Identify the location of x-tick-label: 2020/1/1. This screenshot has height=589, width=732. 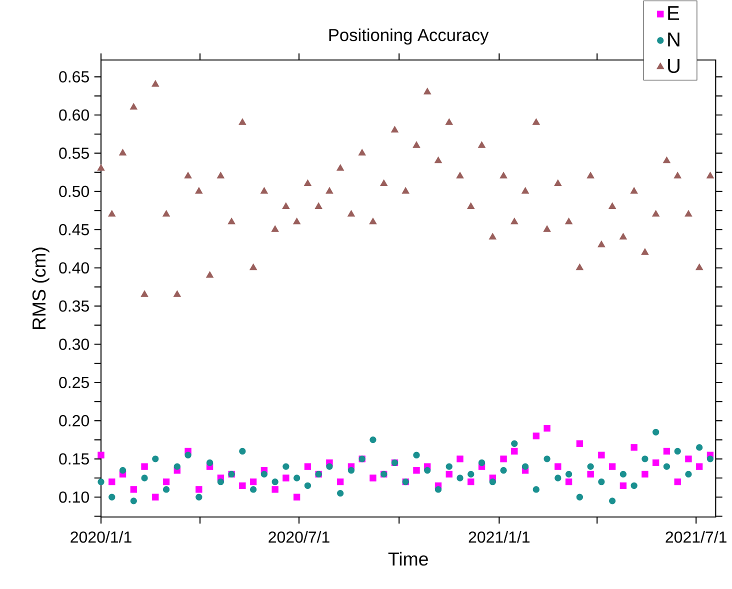
(101, 537).